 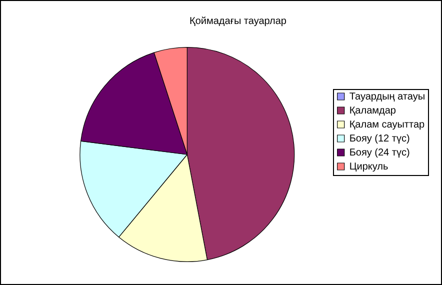 What do you see at coordinates (372, 110) in the screenshot?
I see `legend-label: Қаламдар` at bounding box center [372, 110].